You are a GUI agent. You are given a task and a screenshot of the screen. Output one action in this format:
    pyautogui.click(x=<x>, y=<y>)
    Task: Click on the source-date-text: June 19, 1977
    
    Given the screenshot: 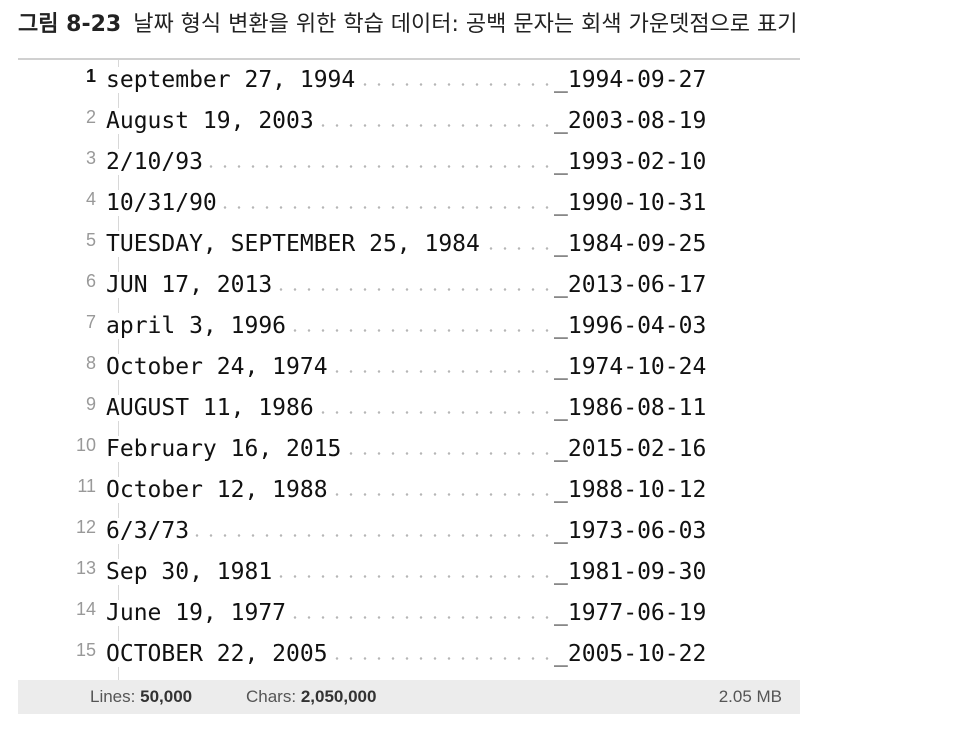 What is the action you would take?
    pyautogui.click(x=329, y=613)
    